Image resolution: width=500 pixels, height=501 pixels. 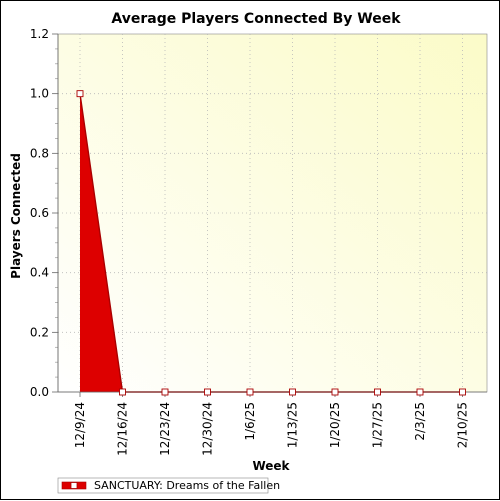 What do you see at coordinates (39, 153) in the screenshot?
I see `y-tick-label: 0.8` at bounding box center [39, 153].